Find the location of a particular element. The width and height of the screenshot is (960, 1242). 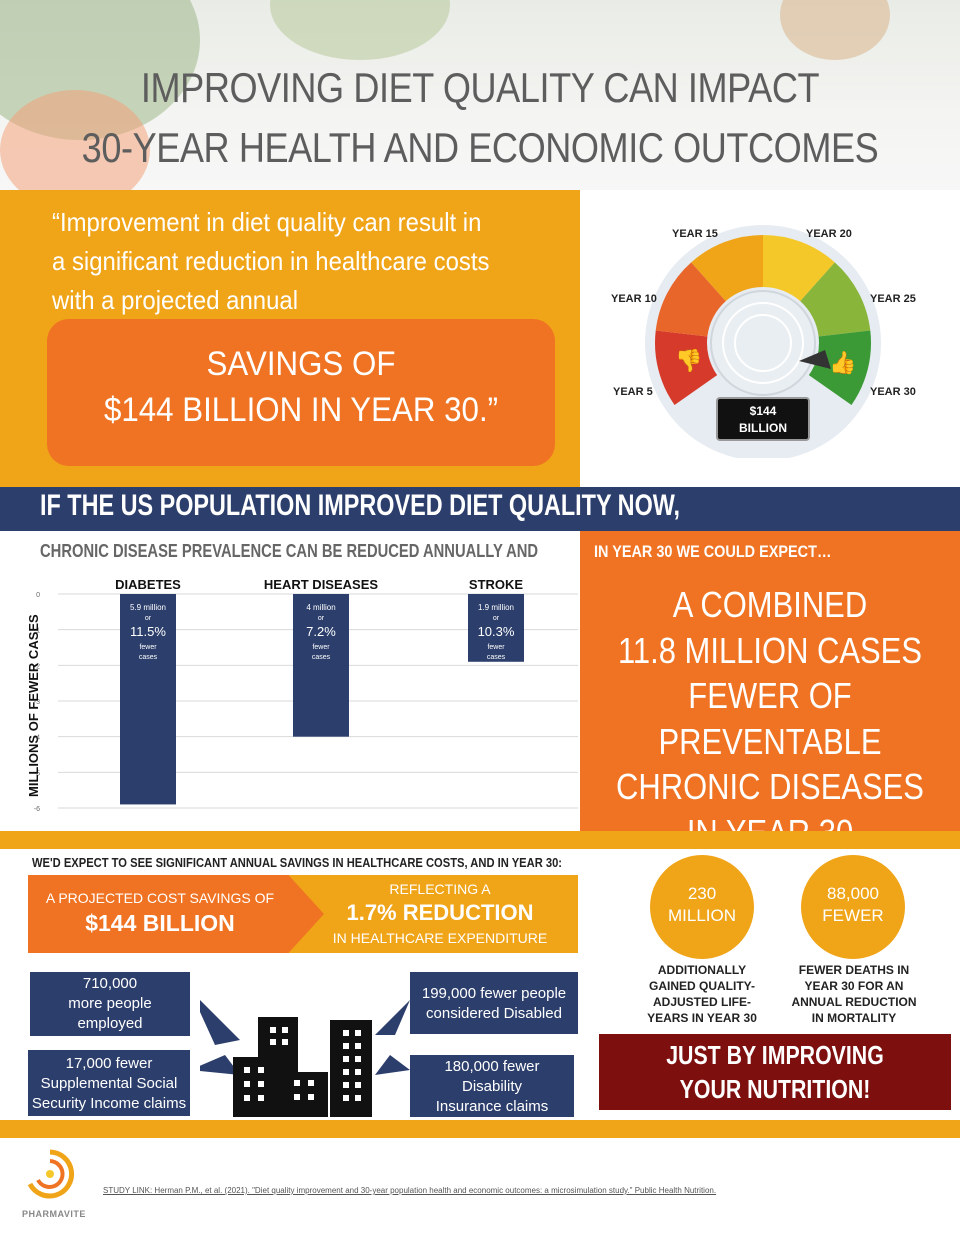

callout-disability-line-2: Disability is located at coordinates (491, 1086).